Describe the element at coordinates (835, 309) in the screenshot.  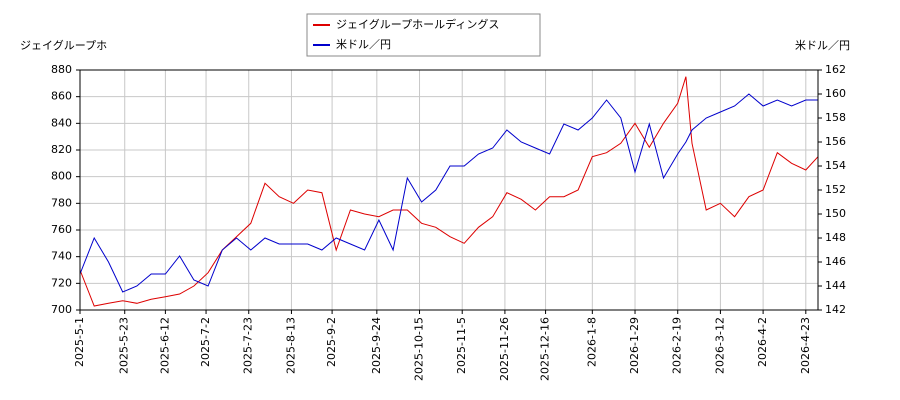
I see `y2-tick-label: 142` at that location.